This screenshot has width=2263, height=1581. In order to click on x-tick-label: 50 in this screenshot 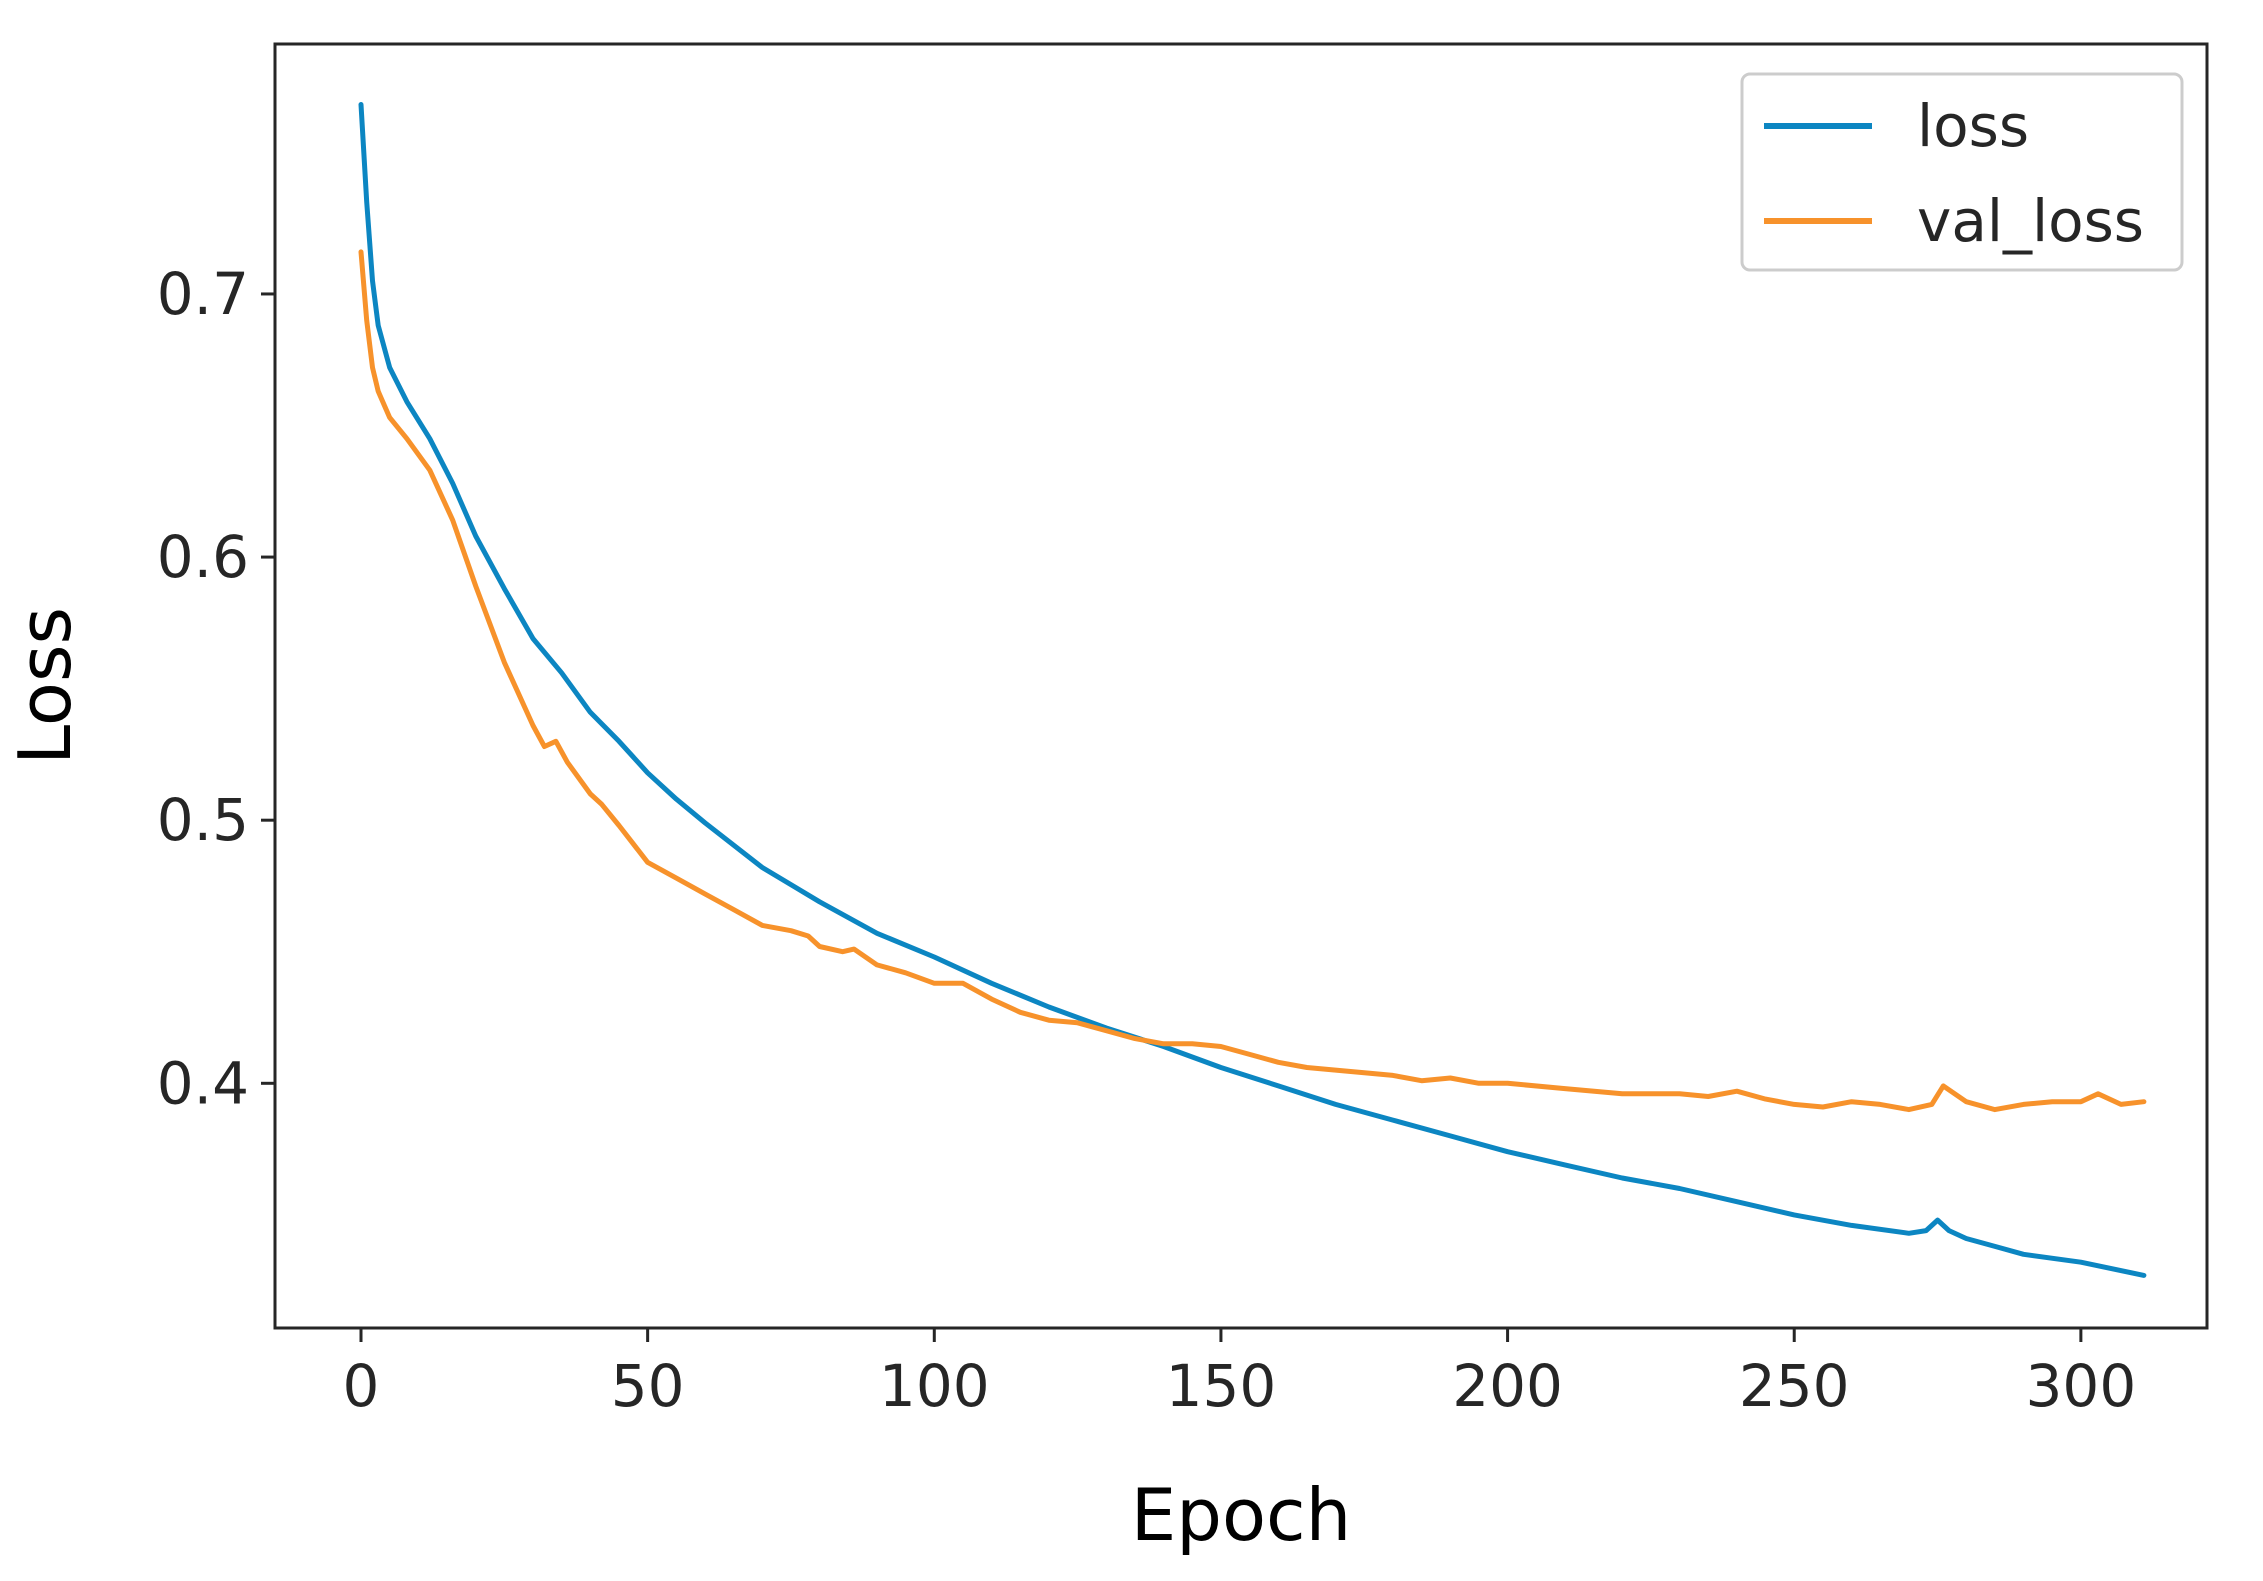, I will do `click(648, 1386)`.